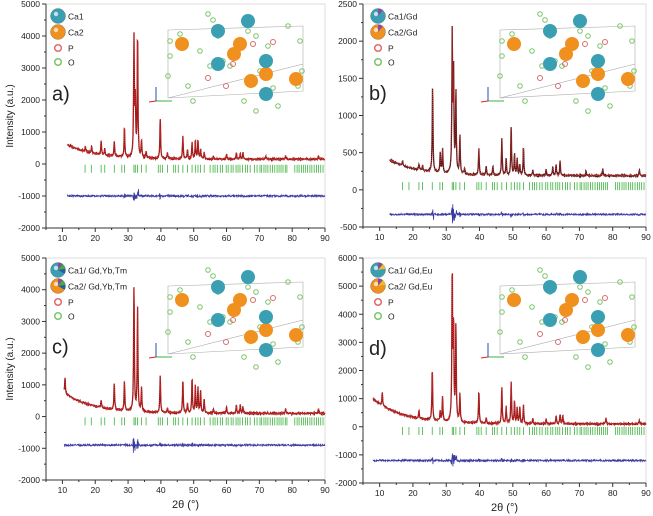 The width and height of the screenshot is (653, 516). What do you see at coordinates (403, 17) in the screenshot?
I see `legend-label: Ca1/Gd` at bounding box center [403, 17].